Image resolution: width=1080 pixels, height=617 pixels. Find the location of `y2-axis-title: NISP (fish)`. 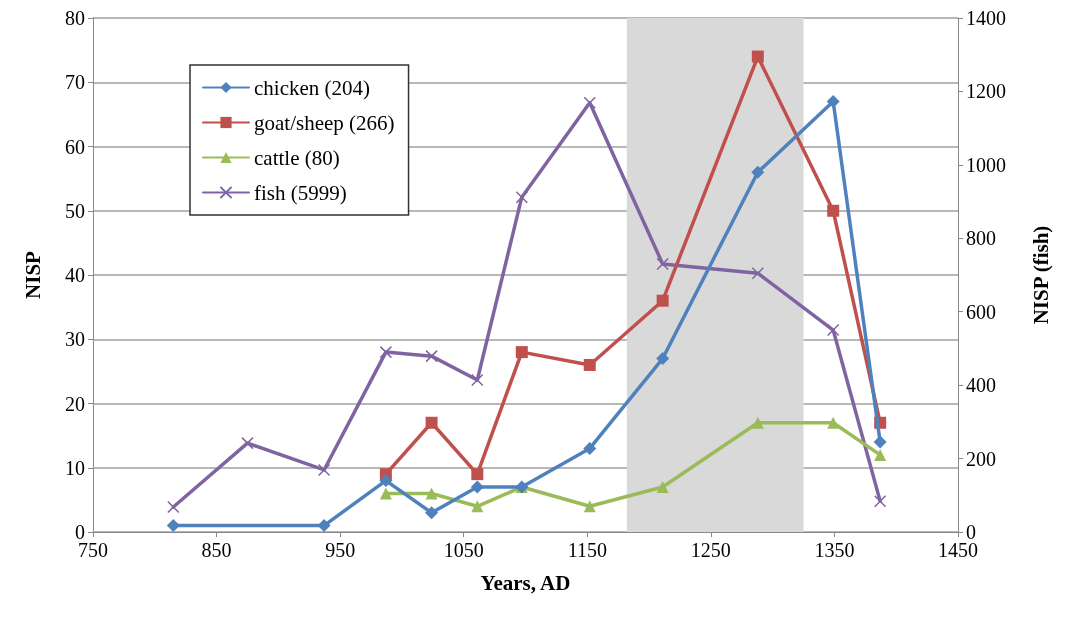

y2-axis-title: NISP (fish) is located at coordinates (1040, 275).